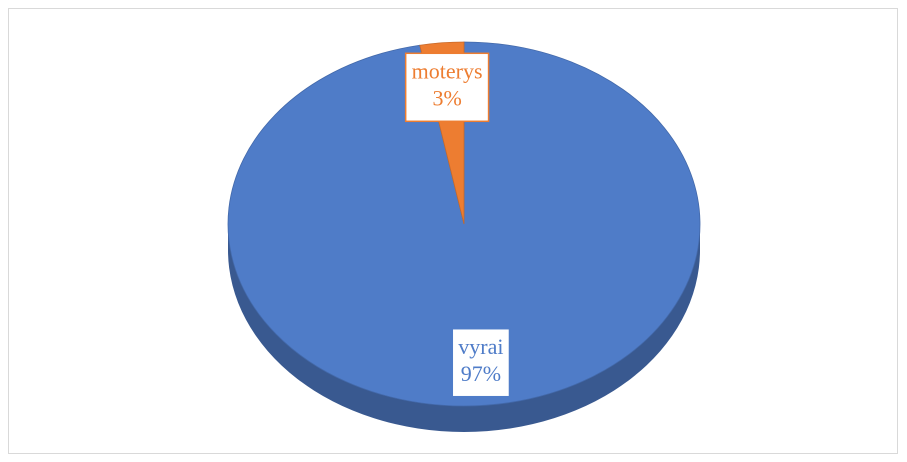 Image resolution: width=907 pixels, height=462 pixels. I want to click on category-label: vyrai, so click(480, 346).